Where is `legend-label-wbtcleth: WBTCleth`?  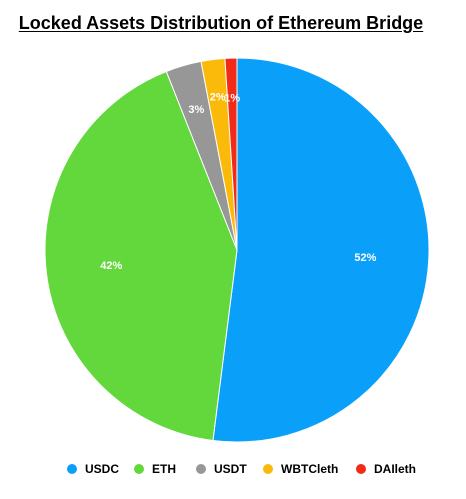 legend-label-wbtcleth: WBTCleth is located at coordinates (310, 469).